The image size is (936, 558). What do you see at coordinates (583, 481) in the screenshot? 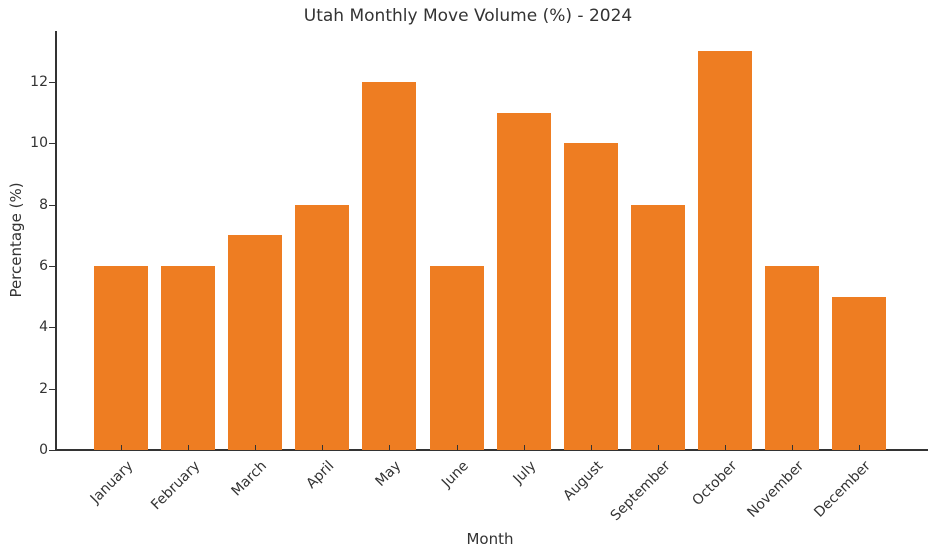
I see `x-tick-label-august: August` at bounding box center [583, 481].